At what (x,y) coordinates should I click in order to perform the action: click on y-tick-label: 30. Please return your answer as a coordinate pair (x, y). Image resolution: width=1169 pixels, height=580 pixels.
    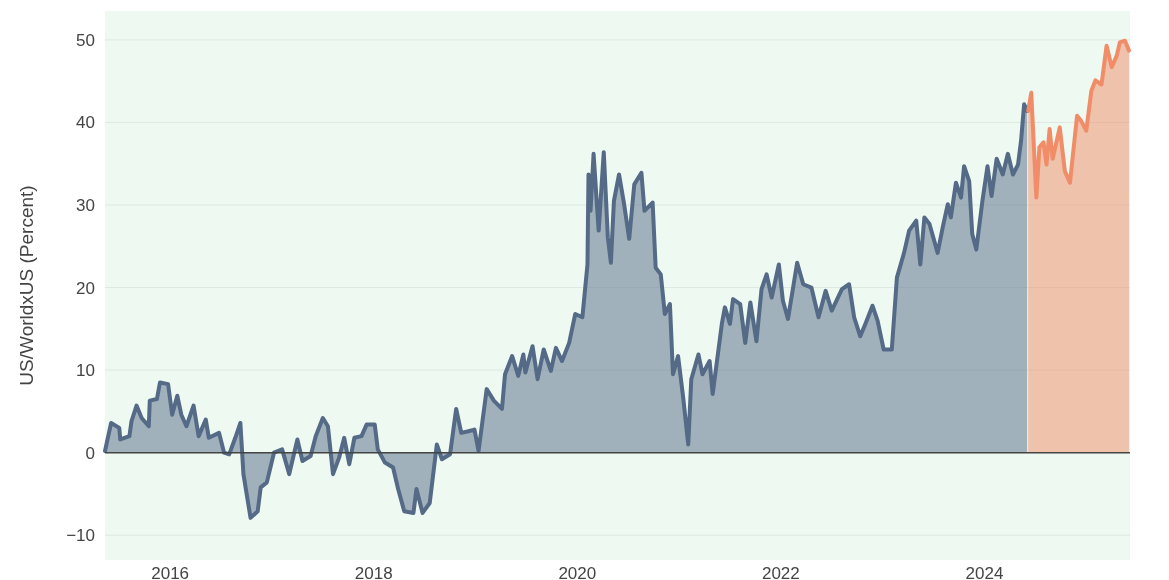
    Looking at the image, I should click on (85, 205).